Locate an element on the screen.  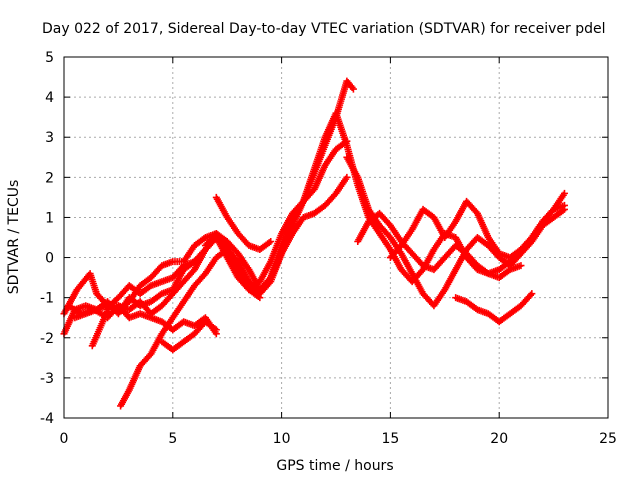
x-tick-label: 0 is located at coordinates (64, 439).